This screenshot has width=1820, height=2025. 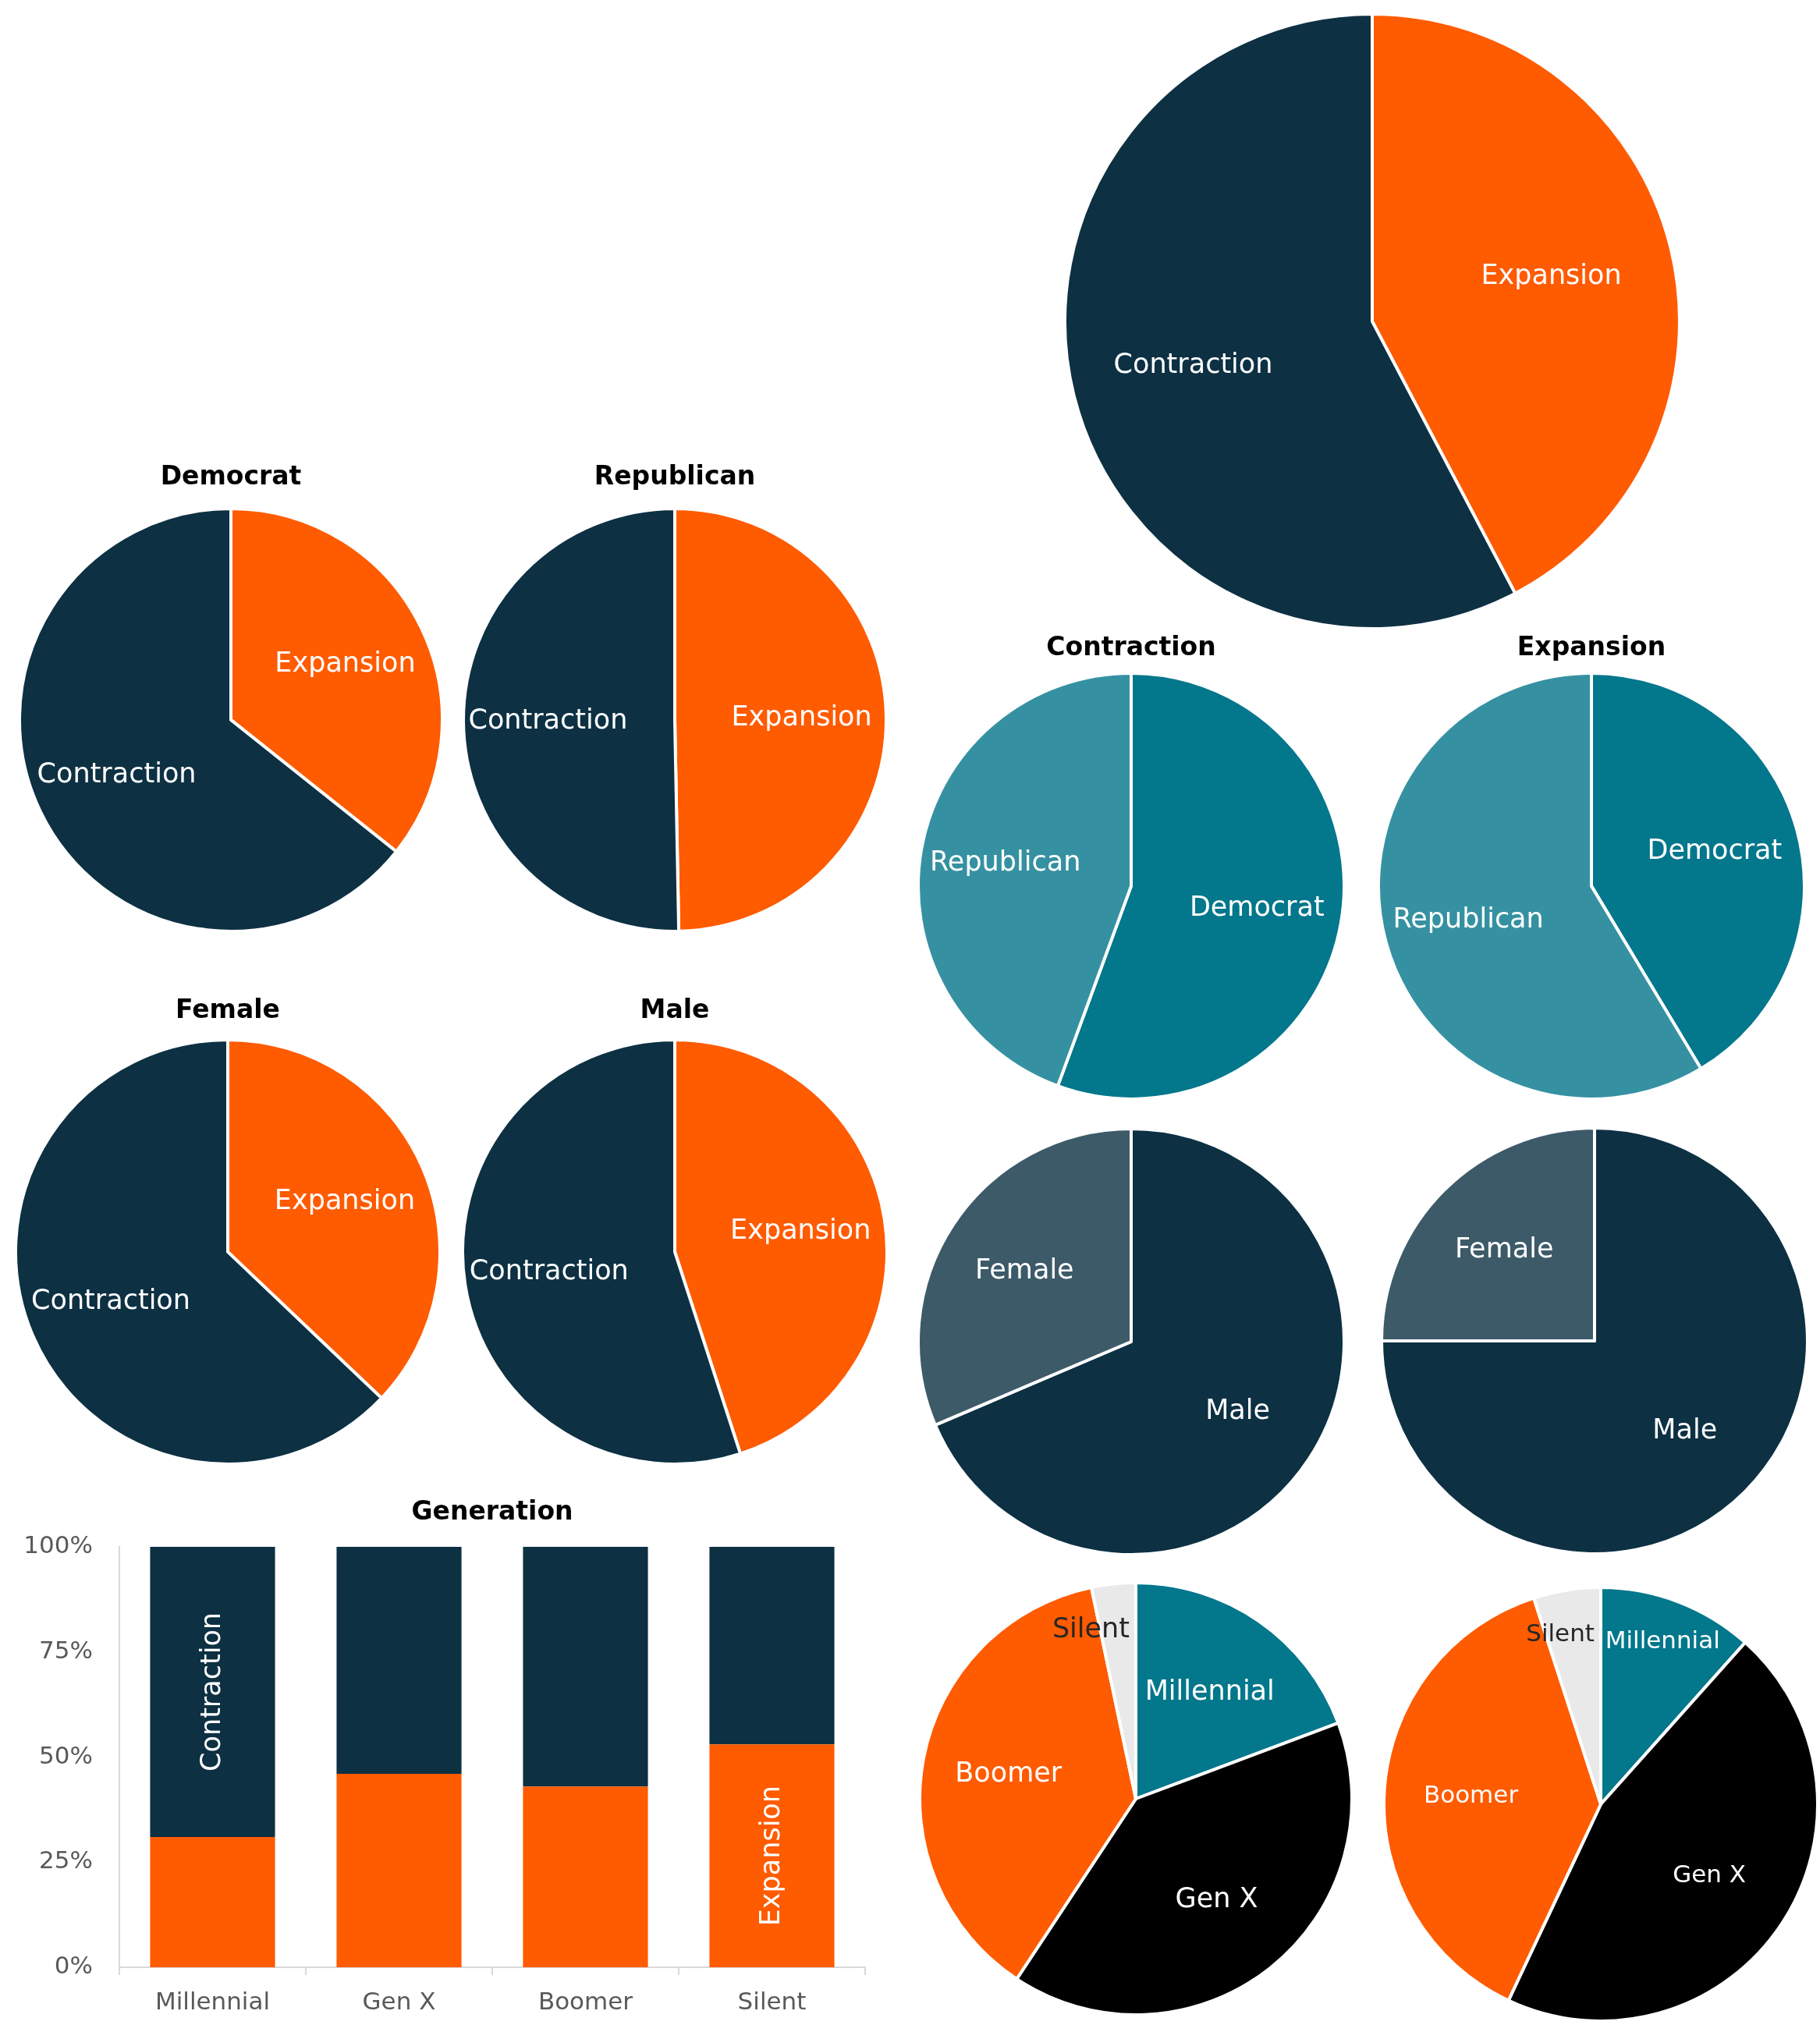 What do you see at coordinates (66, 1650) in the screenshot?
I see `y-tick-label: 75%` at bounding box center [66, 1650].